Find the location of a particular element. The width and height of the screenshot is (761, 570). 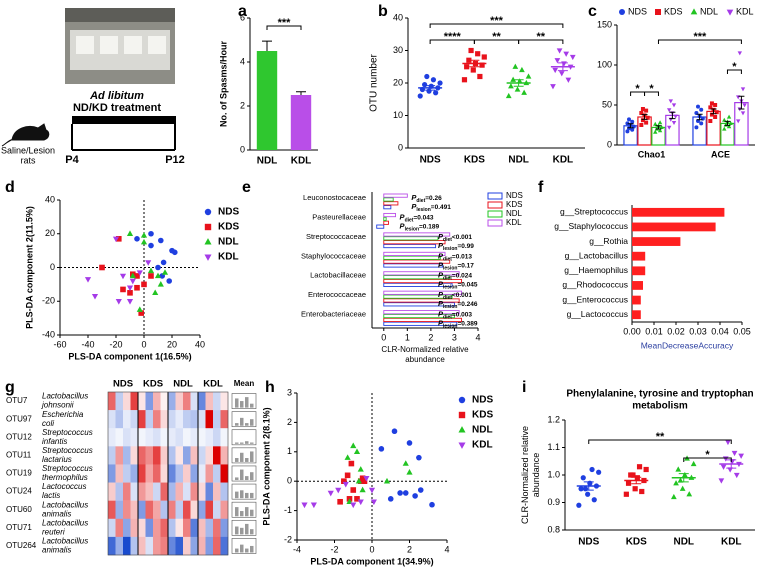

y-tick-label: 0.9 is located at coordinates (553, 502).